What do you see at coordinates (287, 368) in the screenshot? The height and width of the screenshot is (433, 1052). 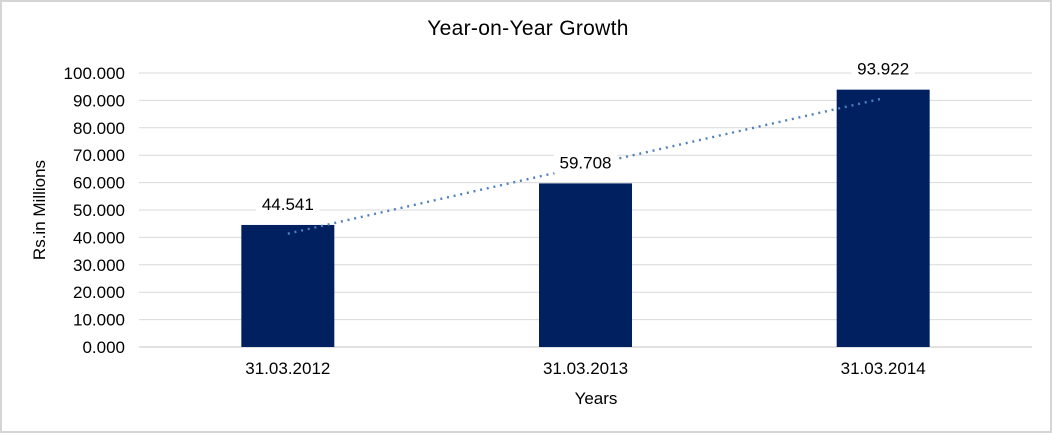 I see `x-category-label: 31.03.2012` at bounding box center [287, 368].